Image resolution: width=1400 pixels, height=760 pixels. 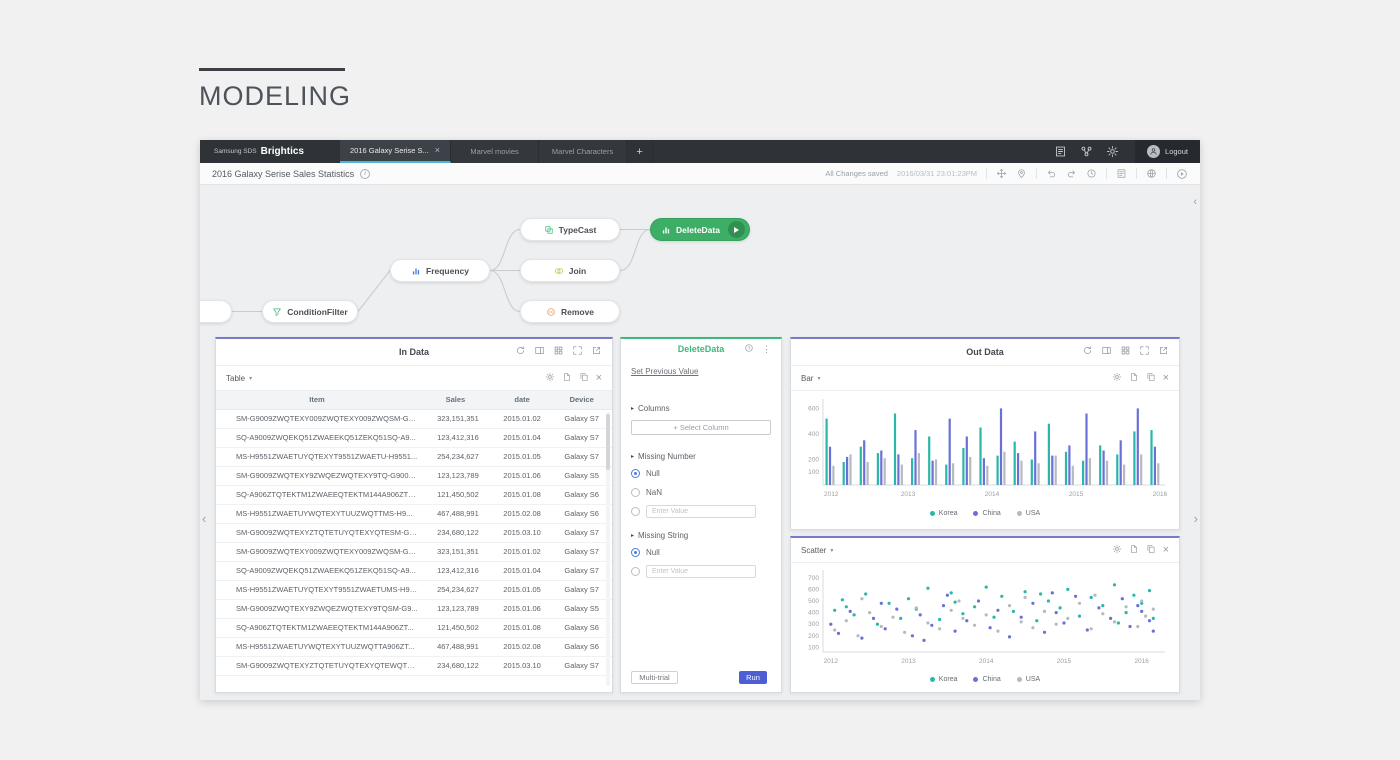 What do you see at coordinates (310, 311) in the screenshot?
I see `node-conditionfilter: ConditionFilter` at bounding box center [310, 311].